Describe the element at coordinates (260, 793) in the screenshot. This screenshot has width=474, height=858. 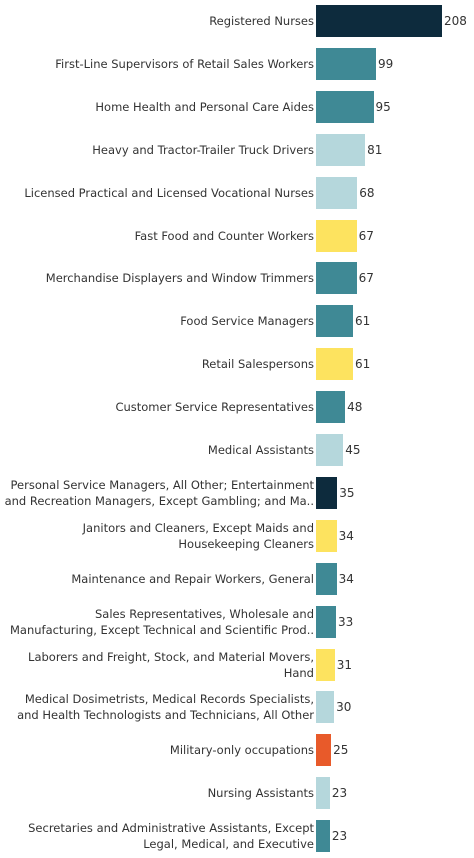
I see `category-label: Nursing Assistants` at that location.